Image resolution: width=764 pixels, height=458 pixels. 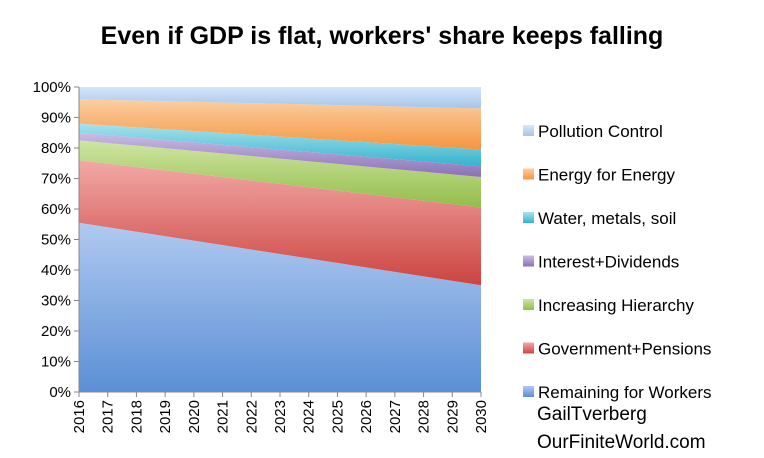 I want to click on legend-label: Water, metals, soil, so click(x=607, y=218).